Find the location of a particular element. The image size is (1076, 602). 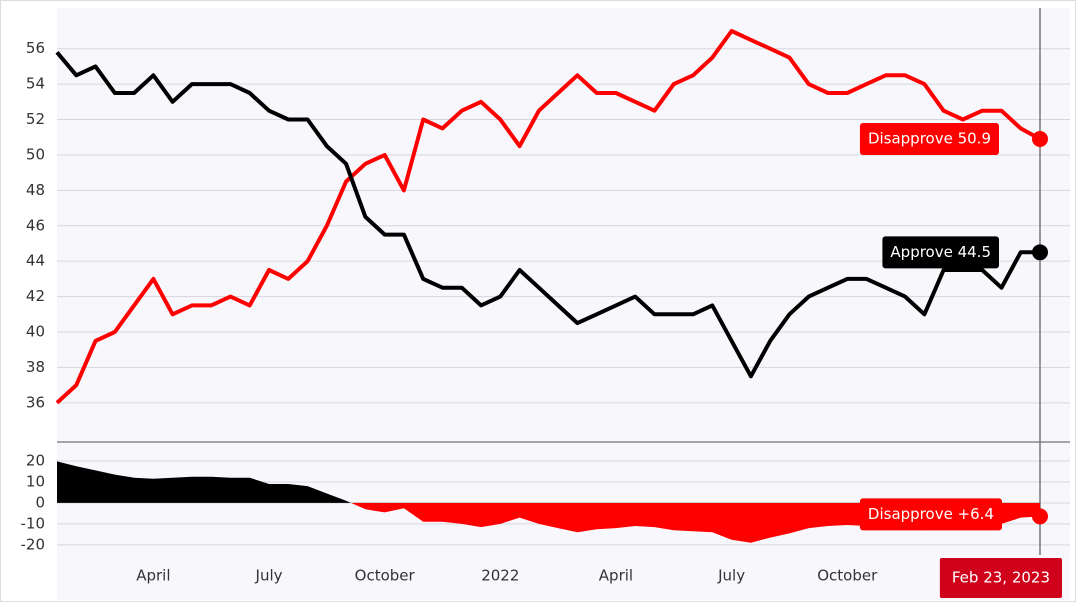

callout: Disapprove 50.9 is located at coordinates (929, 139).